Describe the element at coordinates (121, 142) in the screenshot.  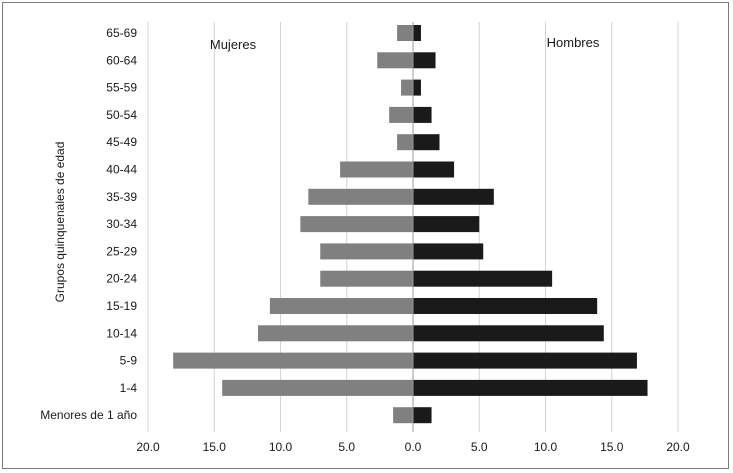
I see `y-category-label: 45-49` at that location.